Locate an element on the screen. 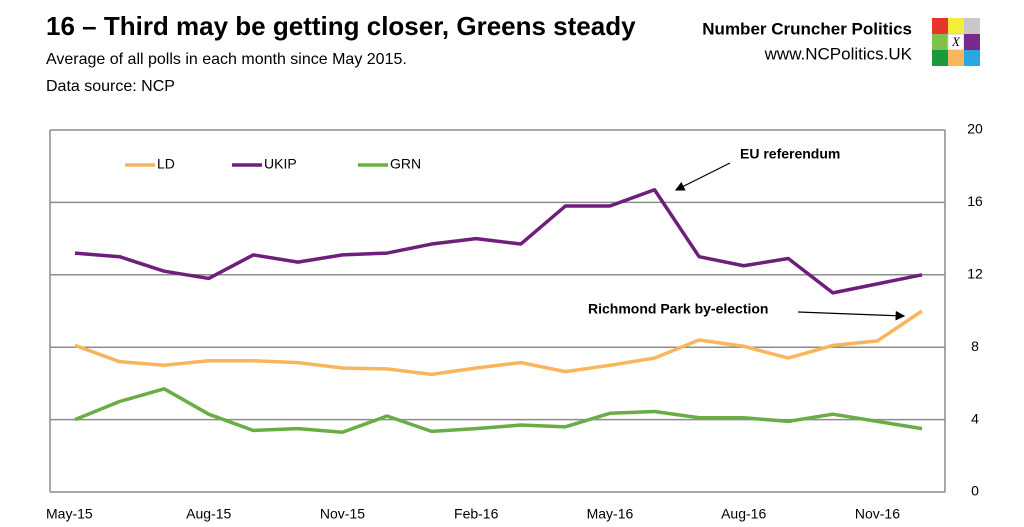 This screenshot has height=527, width=1024. annotation: Richmond Park by-election is located at coordinates (678, 309).